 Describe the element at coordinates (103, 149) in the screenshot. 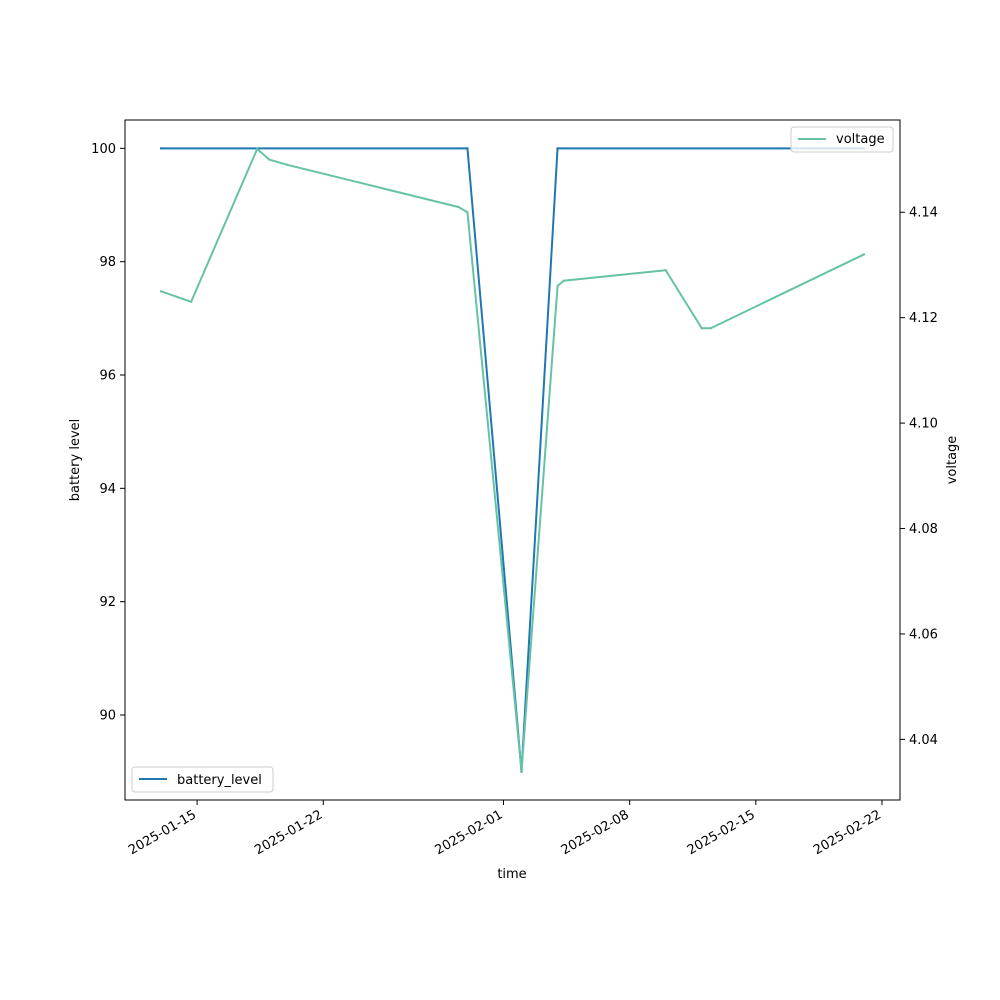

I see `left-y-tick-label: 100` at that location.